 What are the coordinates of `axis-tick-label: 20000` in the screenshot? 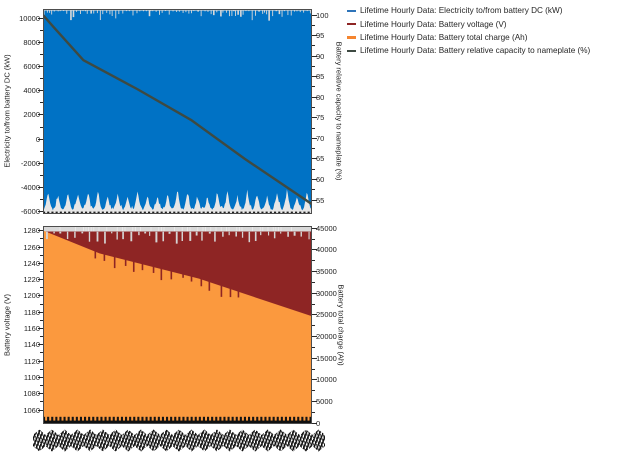 It's located at (326, 337).